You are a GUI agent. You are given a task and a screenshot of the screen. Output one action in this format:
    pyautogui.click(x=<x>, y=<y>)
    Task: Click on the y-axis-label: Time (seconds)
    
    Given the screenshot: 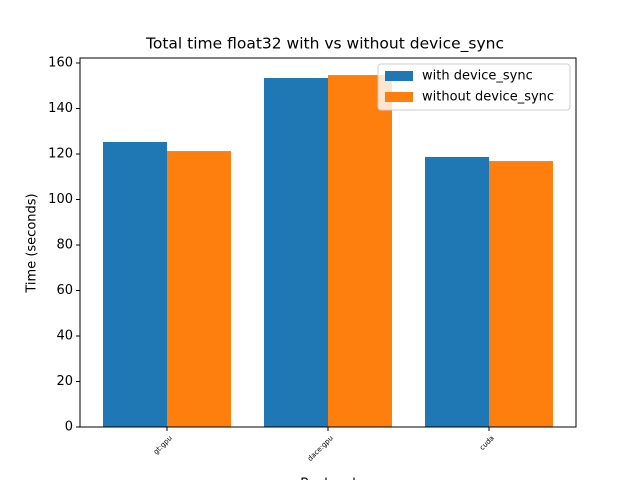 What is the action you would take?
    pyautogui.click(x=32, y=243)
    